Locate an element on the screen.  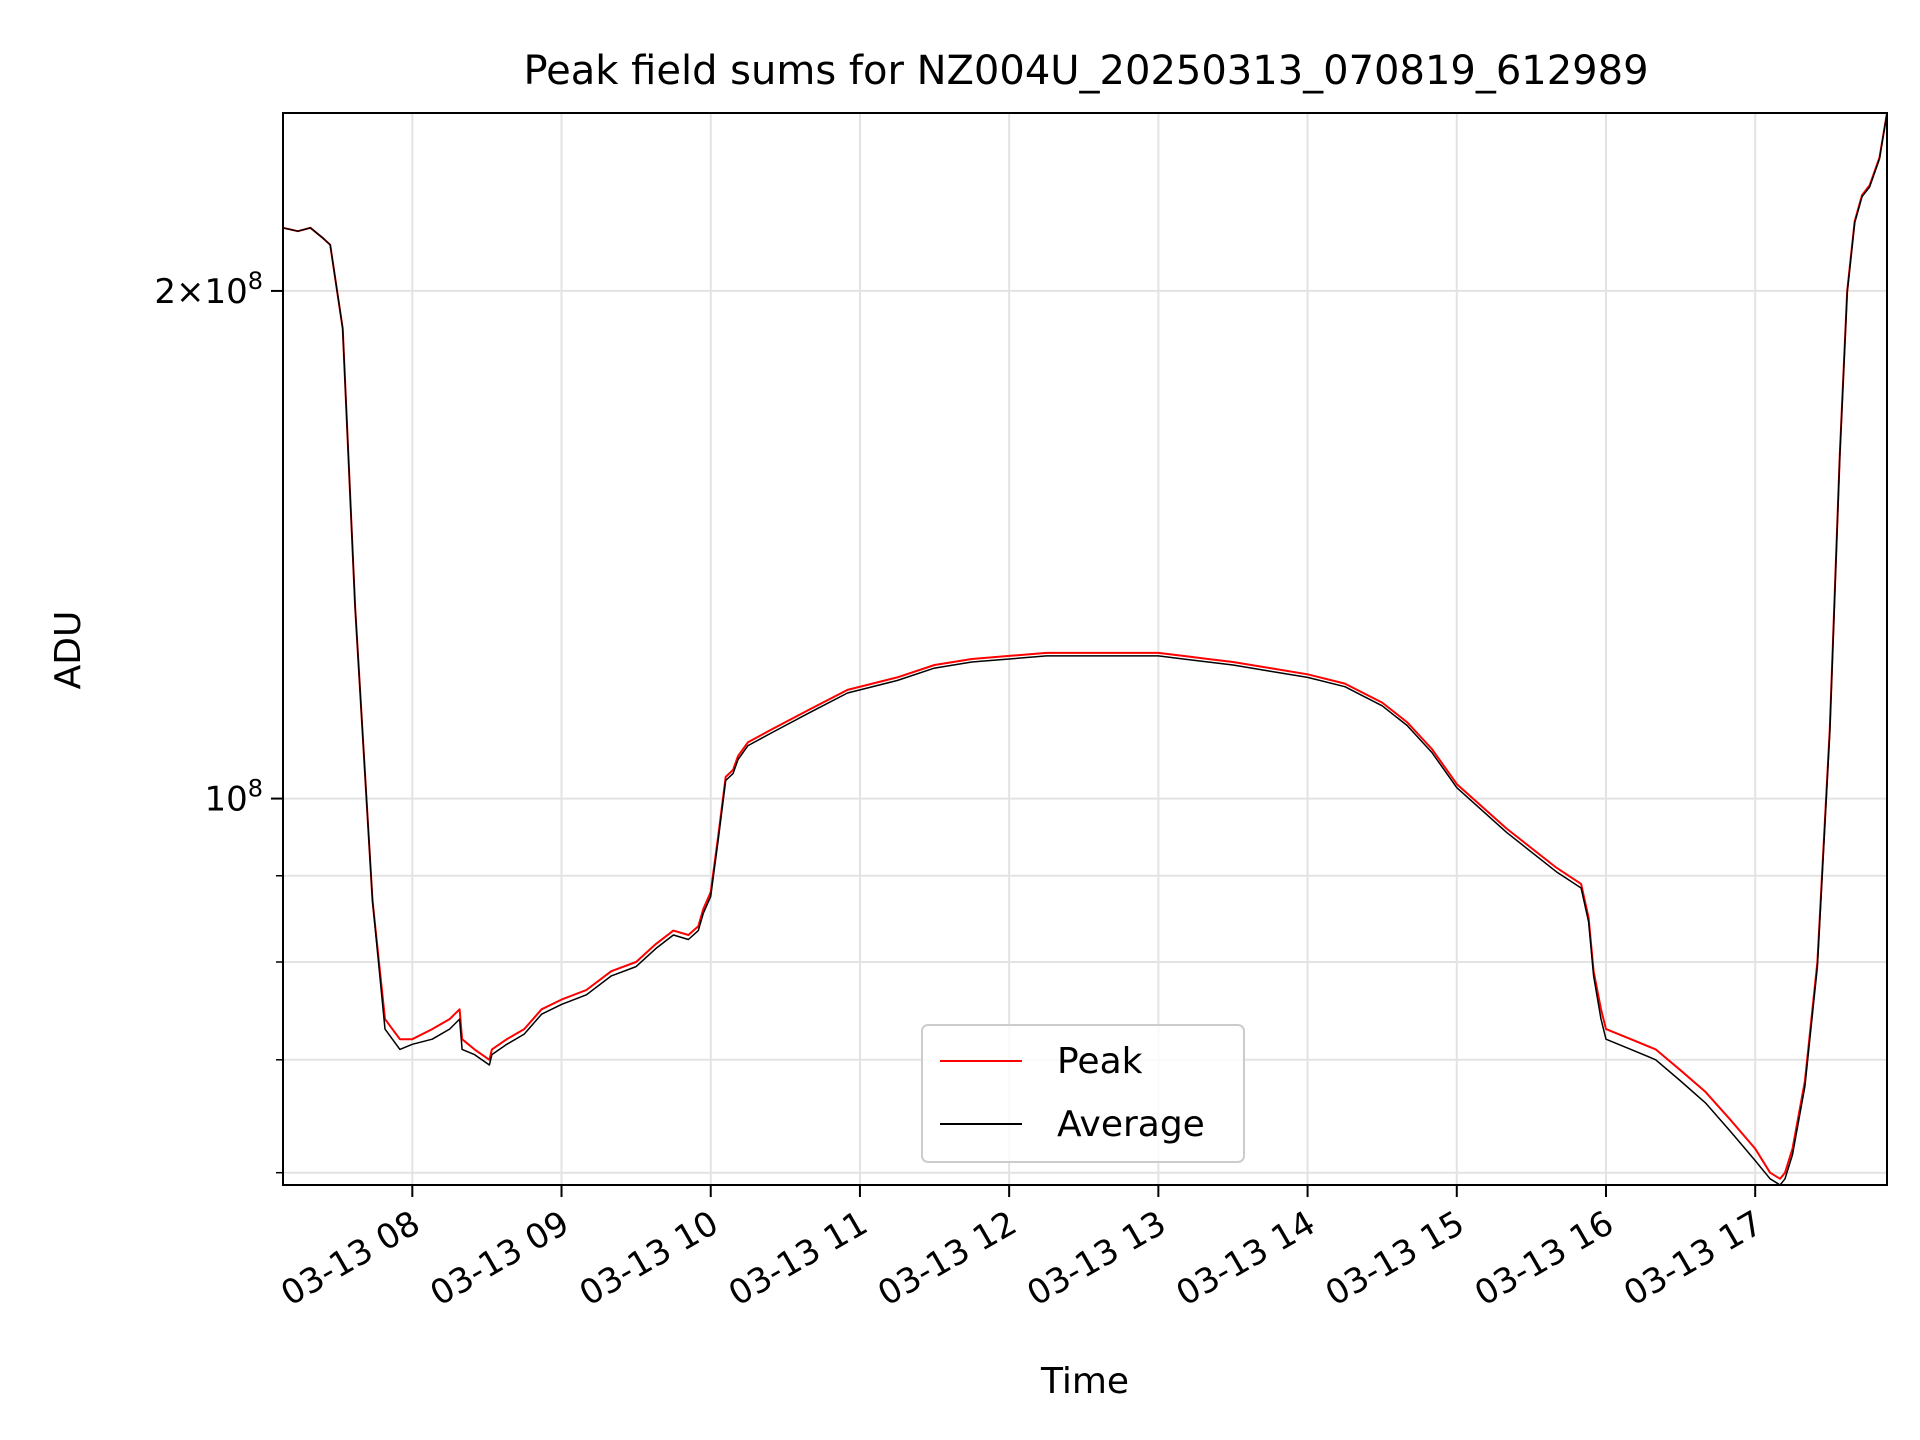
y-tick-label: 108 is located at coordinates (233, 797).